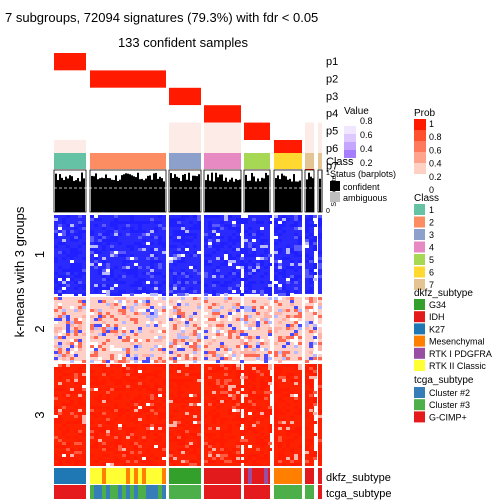  What do you see at coordinates (335, 186) in the screenshot?
I see `status-swatch` at bounding box center [335, 186].